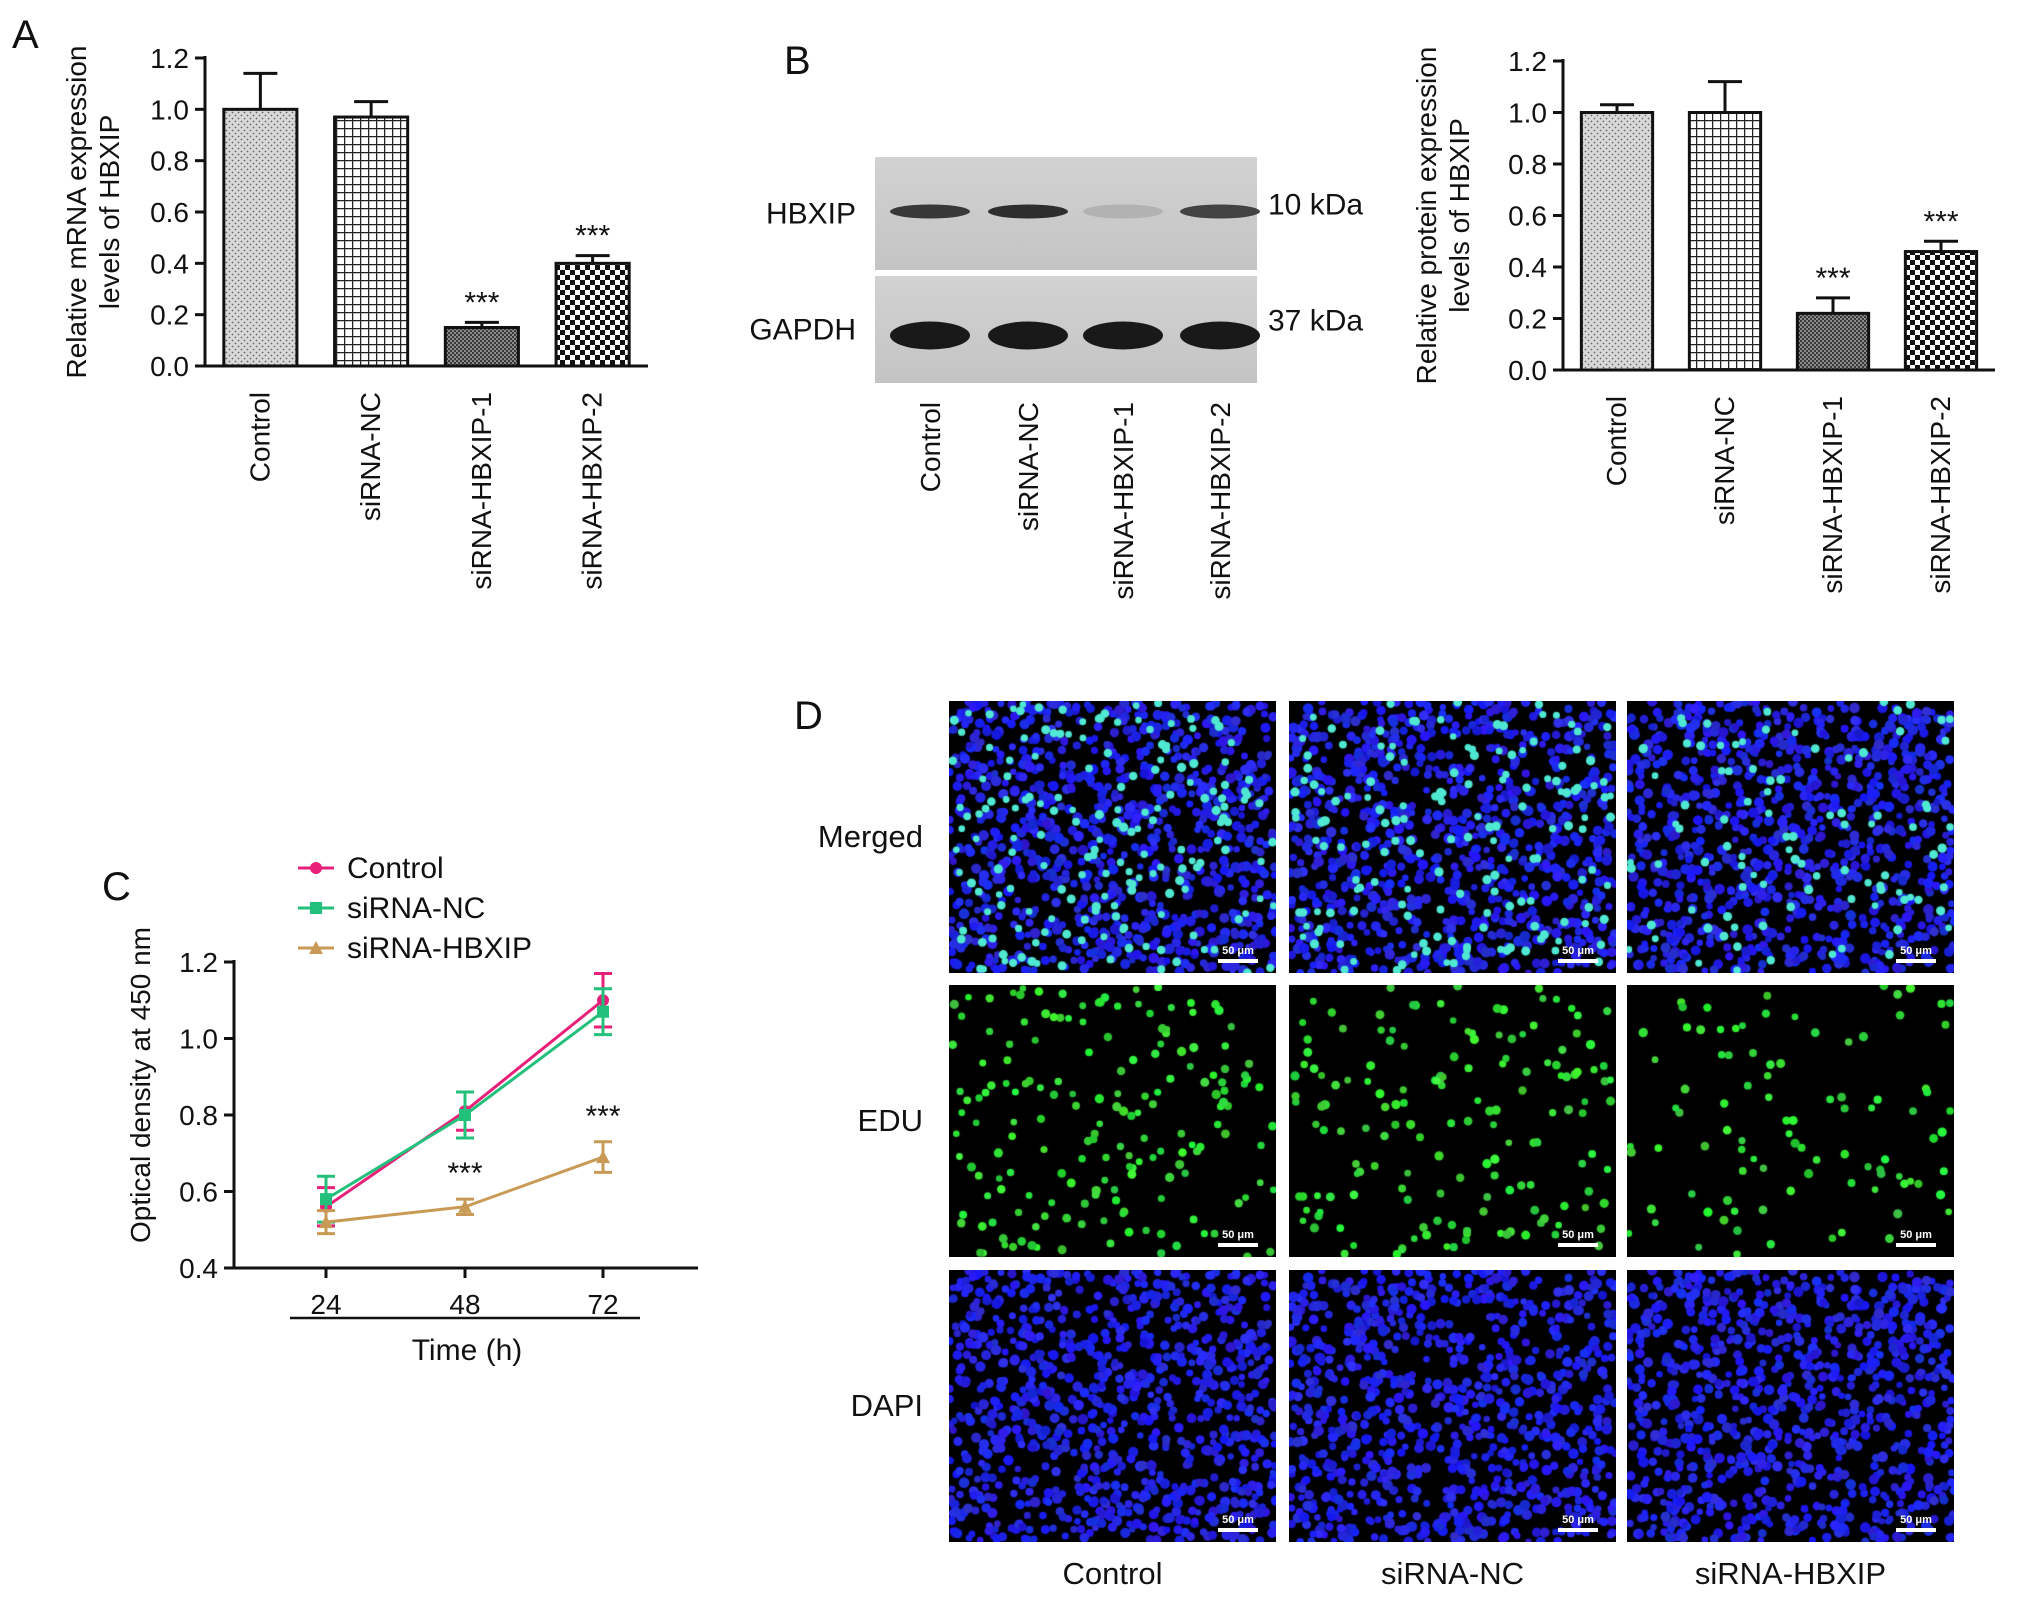  Describe the element at coordinates (811, 214) in the screenshot. I see `blot-protein-label: HBXIP` at that location.